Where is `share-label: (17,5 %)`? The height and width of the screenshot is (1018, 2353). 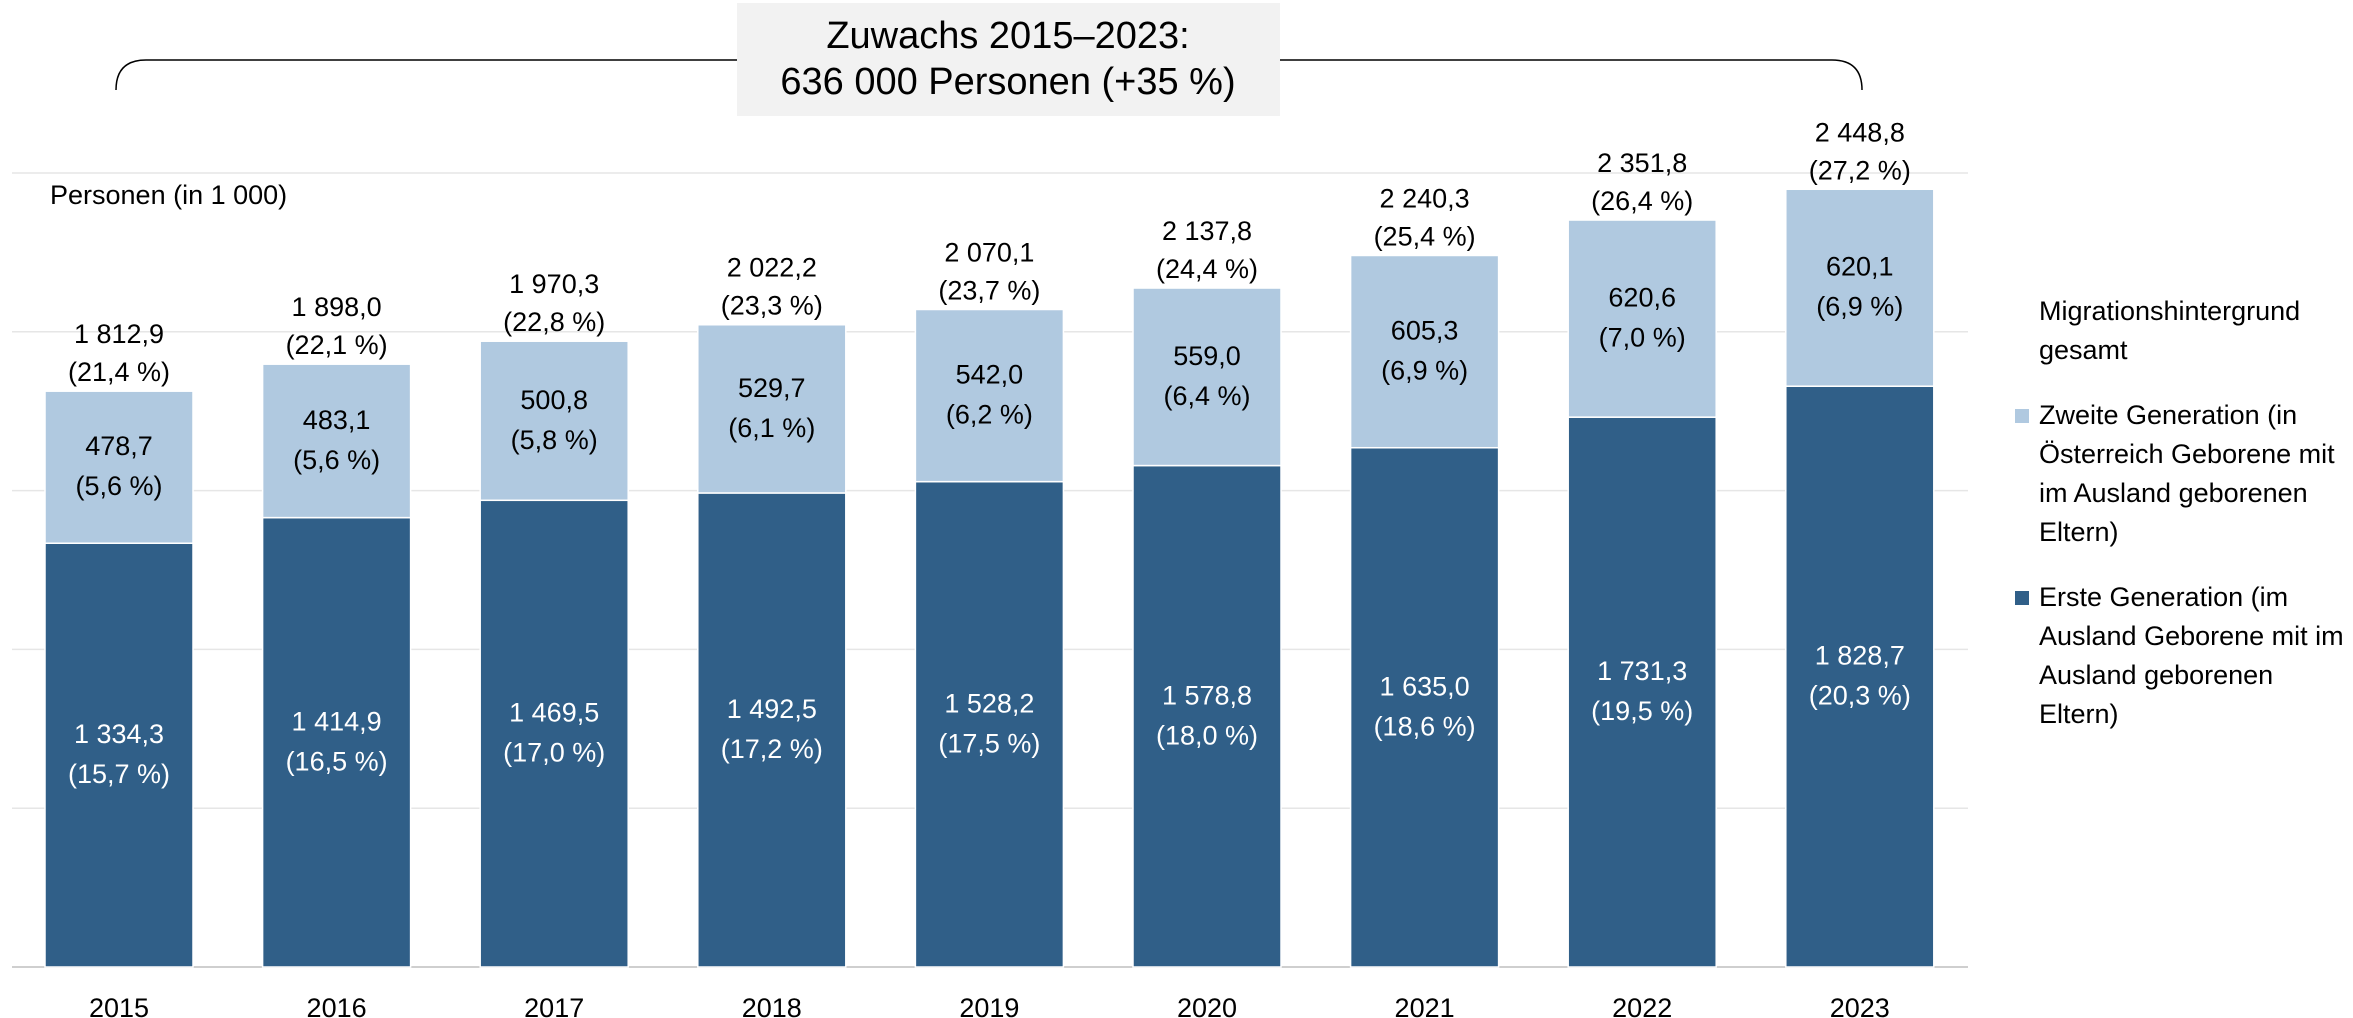 share-label: (17,5 %) is located at coordinates (989, 743).